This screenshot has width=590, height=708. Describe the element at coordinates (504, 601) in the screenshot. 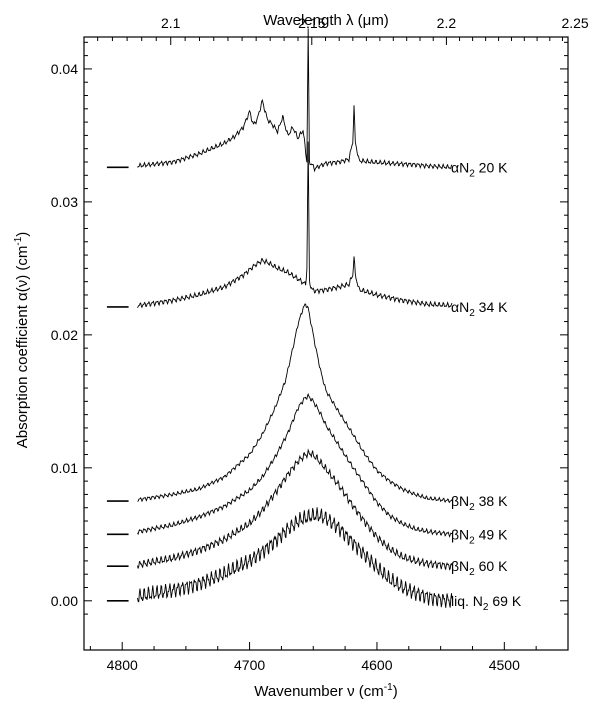

I see `series-label-end: 69 K` at that location.